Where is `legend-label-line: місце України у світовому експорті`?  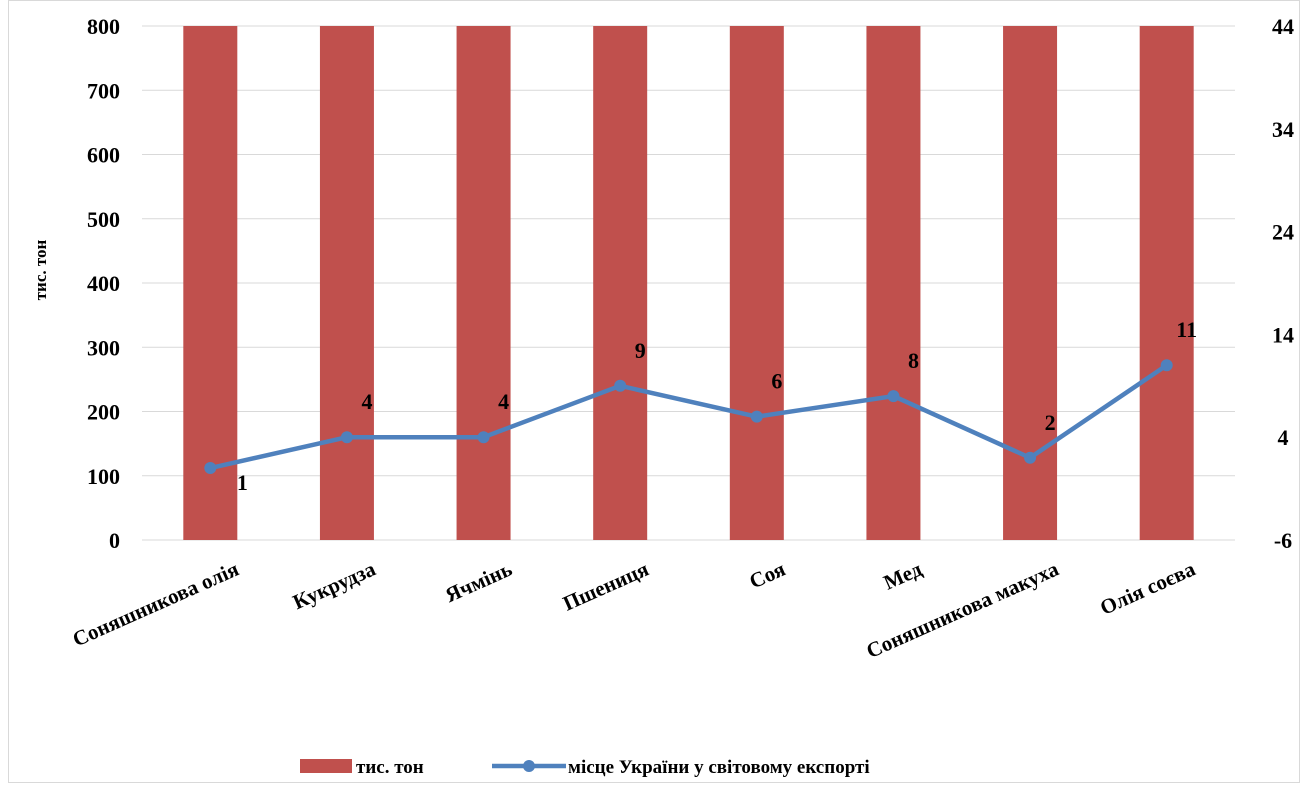
legend-label-line: місце України у світовому експорті is located at coordinates (719, 767).